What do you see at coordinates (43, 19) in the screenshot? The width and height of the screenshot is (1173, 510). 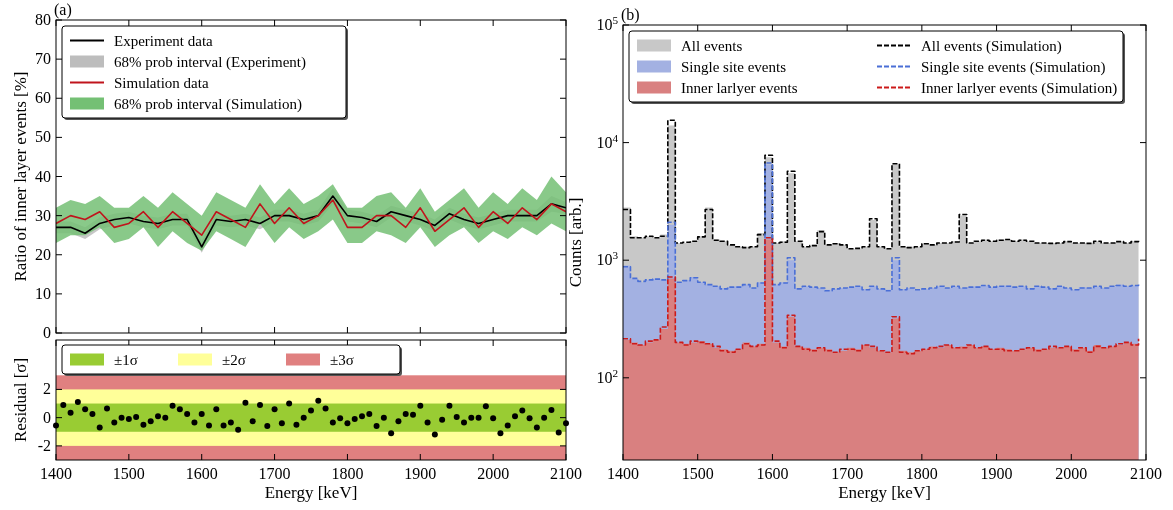 I see `y-tick-label: 80` at bounding box center [43, 19].